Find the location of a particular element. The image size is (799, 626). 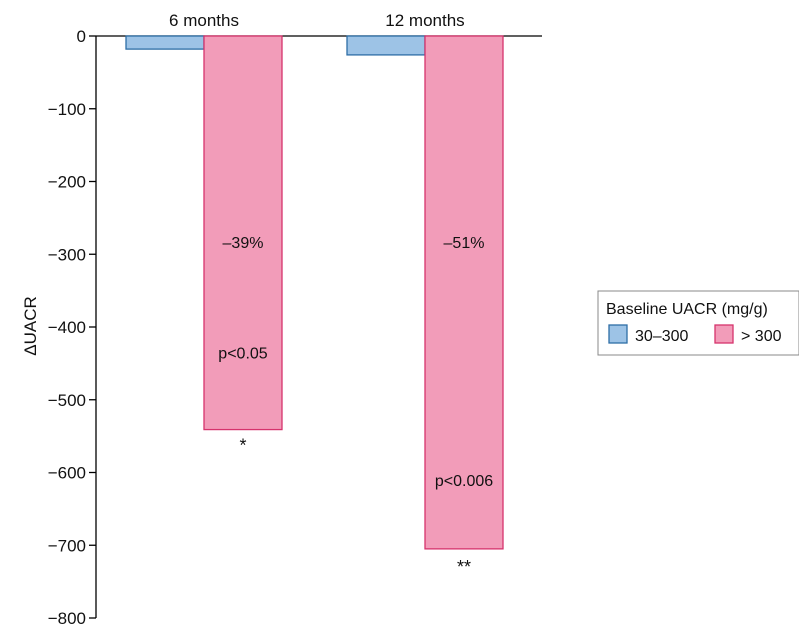

y-tick-label: −400 is located at coordinates (67, 327).